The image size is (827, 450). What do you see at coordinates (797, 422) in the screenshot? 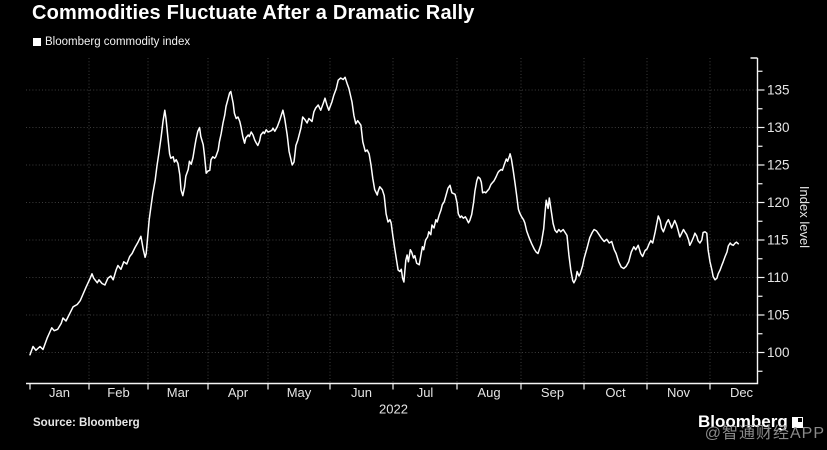
I see `bloomberg-square-icon` at bounding box center [797, 422].